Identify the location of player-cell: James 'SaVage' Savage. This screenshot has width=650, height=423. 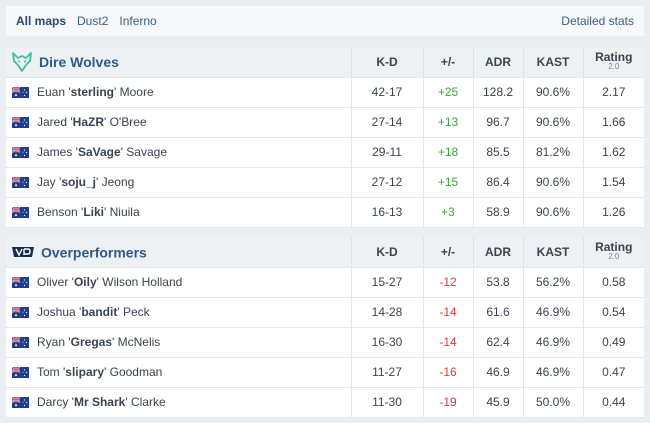
(178, 152).